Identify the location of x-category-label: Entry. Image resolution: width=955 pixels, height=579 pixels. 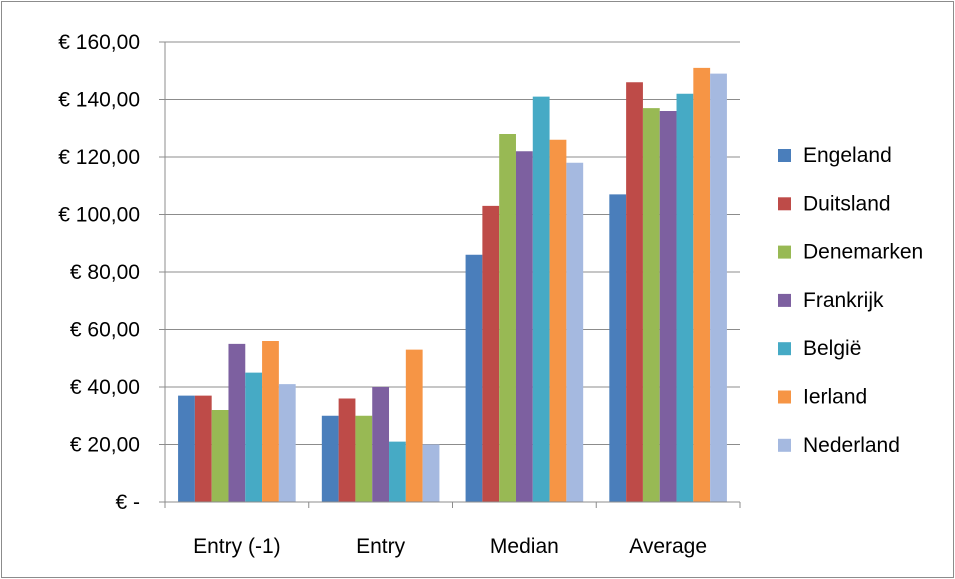
(381, 546).